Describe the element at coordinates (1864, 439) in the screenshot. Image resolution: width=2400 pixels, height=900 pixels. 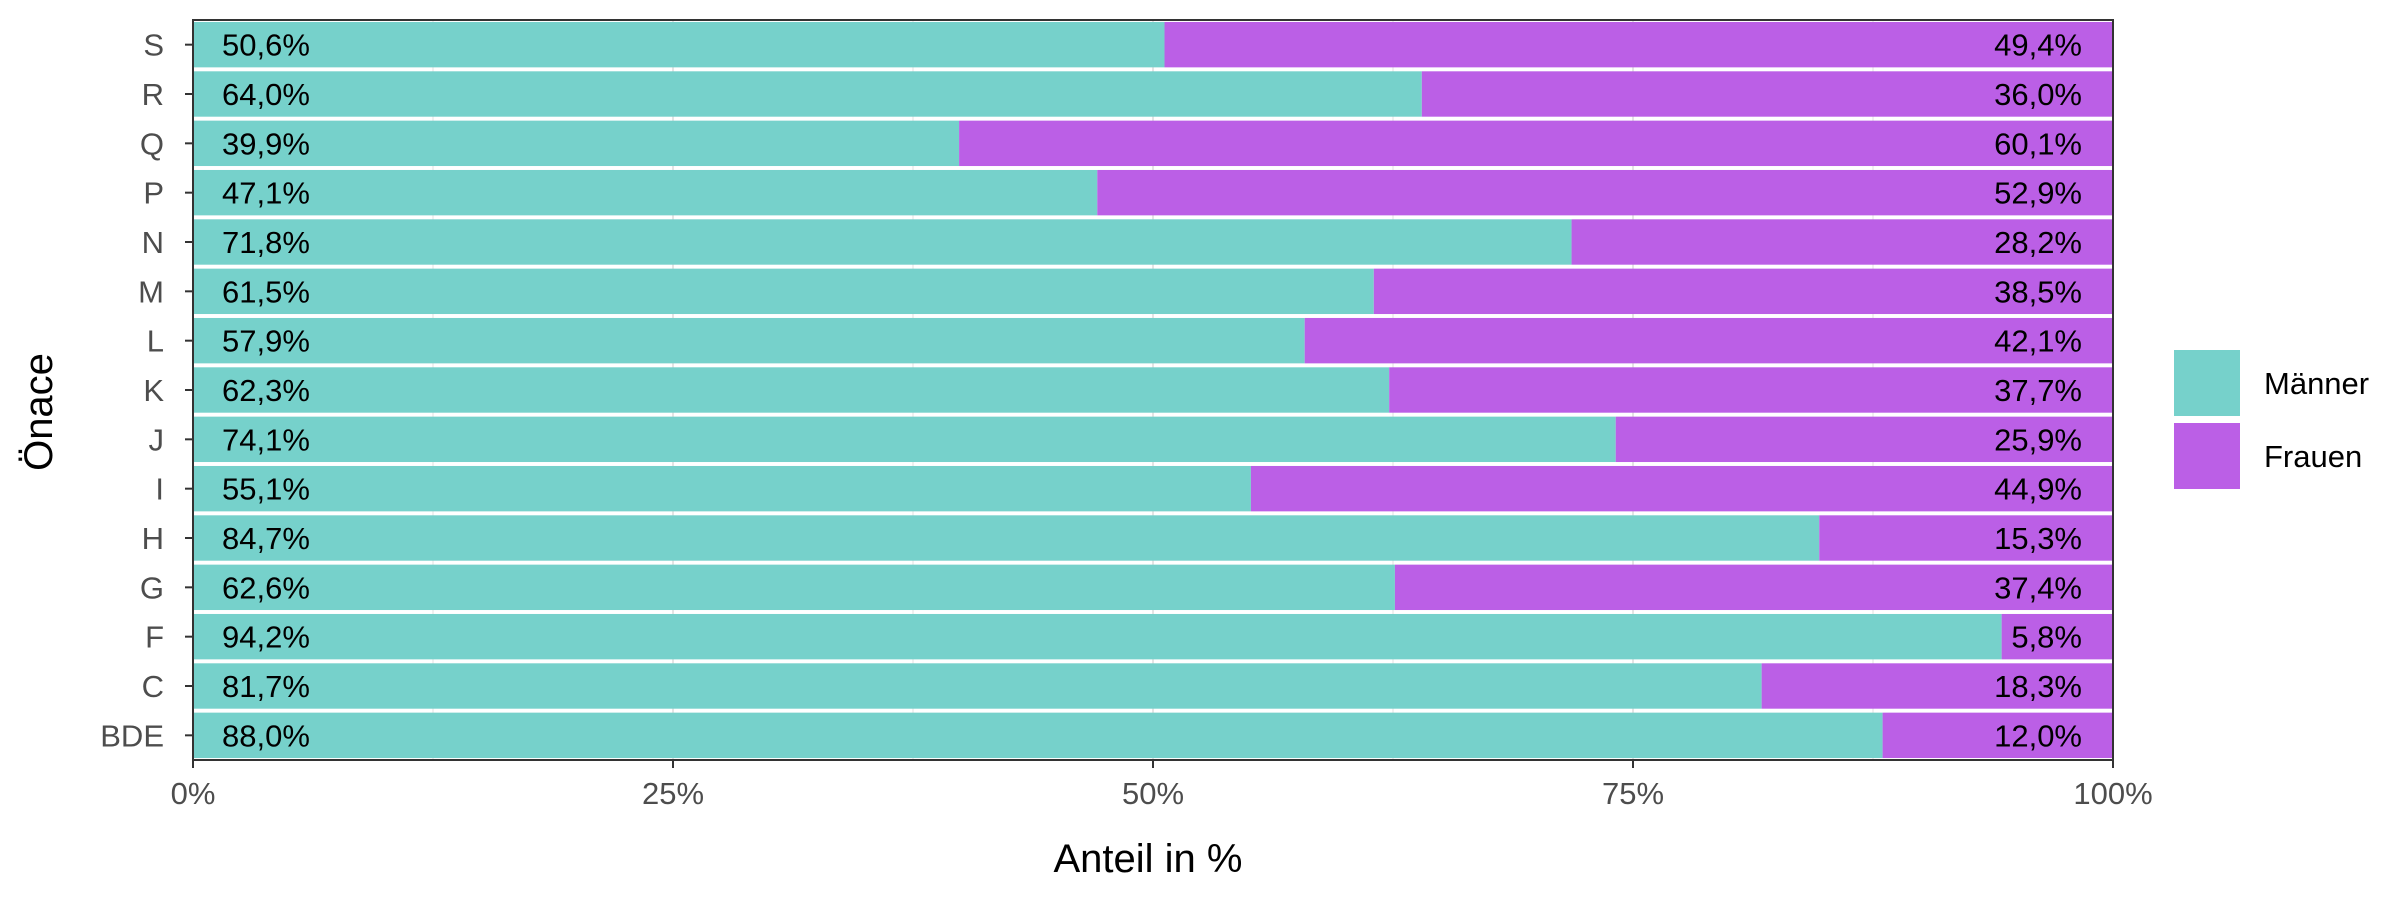
I see `bar-frauen-j` at that location.